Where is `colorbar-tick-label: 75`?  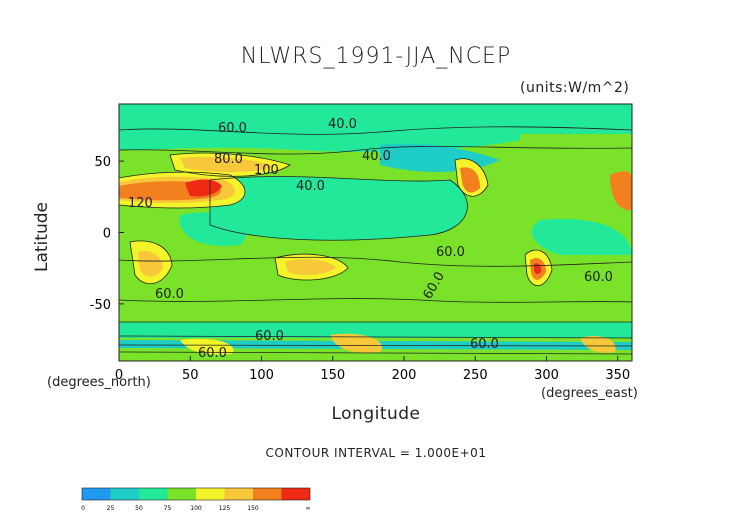
colorbar-tick-label: 75 is located at coordinates (168, 508).